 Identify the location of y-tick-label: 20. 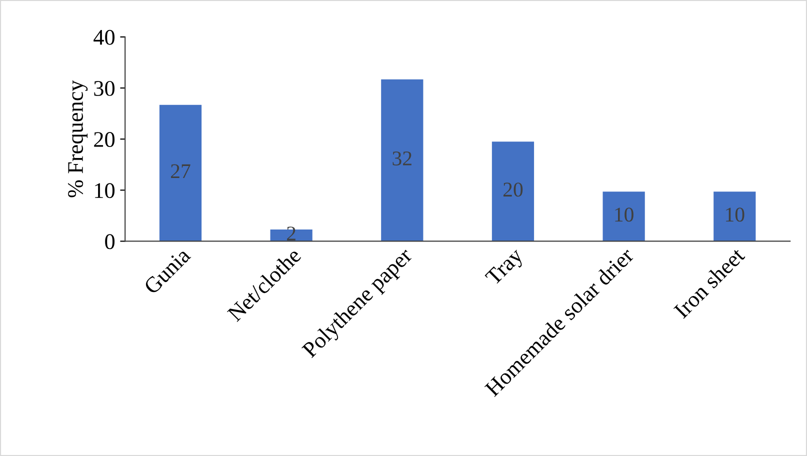
(104, 140).